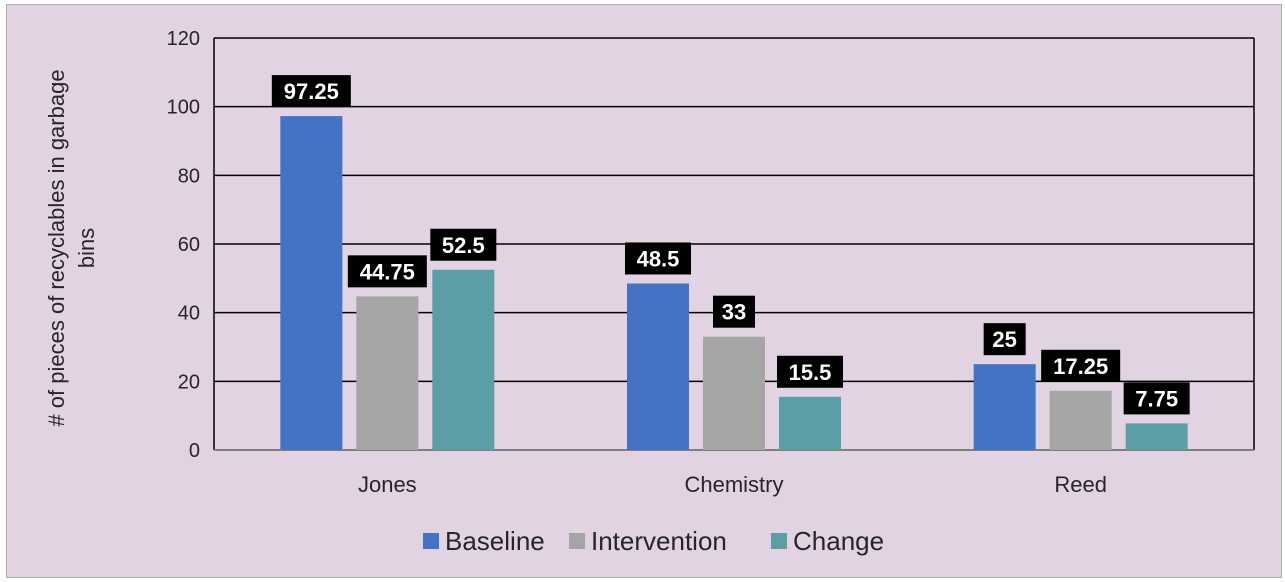  I want to click on bar-baseline-chemistry, so click(658, 366).